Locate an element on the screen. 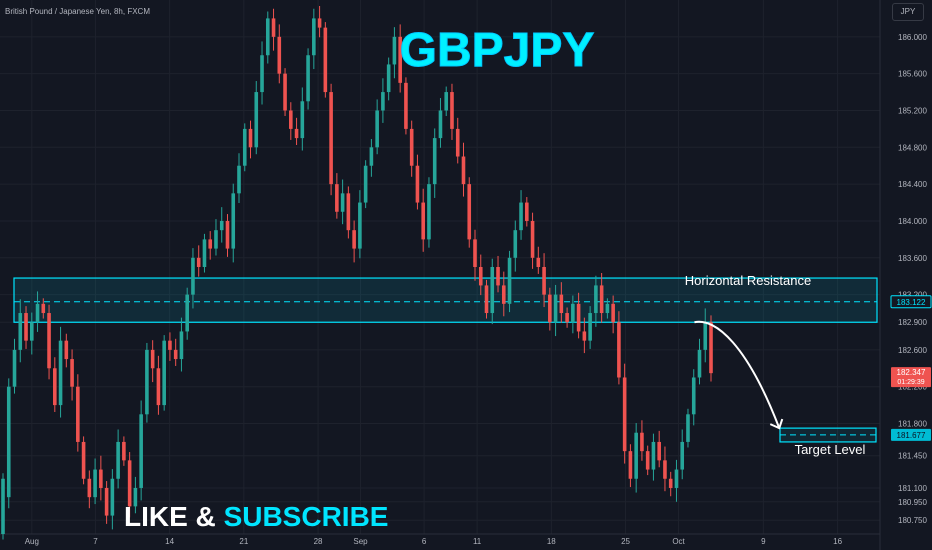 This screenshot has height=550, width=932. y-tick-label: 184.800 is located at coordinates (912, 147).